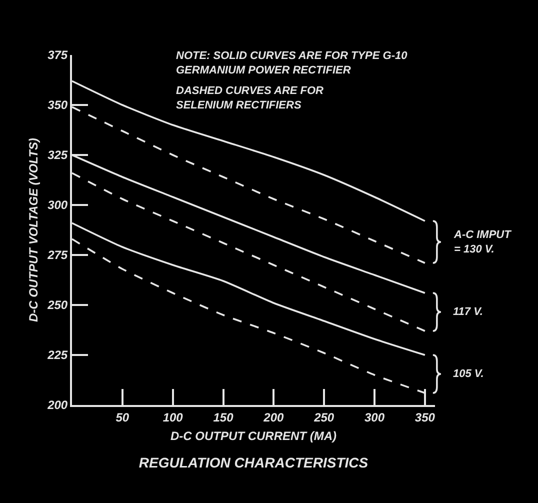 The width and height of the screenshot is (538, 503). I want to click on x-axis-title: D-C OUTPUT CURRENT (MA), so click(253, 435).